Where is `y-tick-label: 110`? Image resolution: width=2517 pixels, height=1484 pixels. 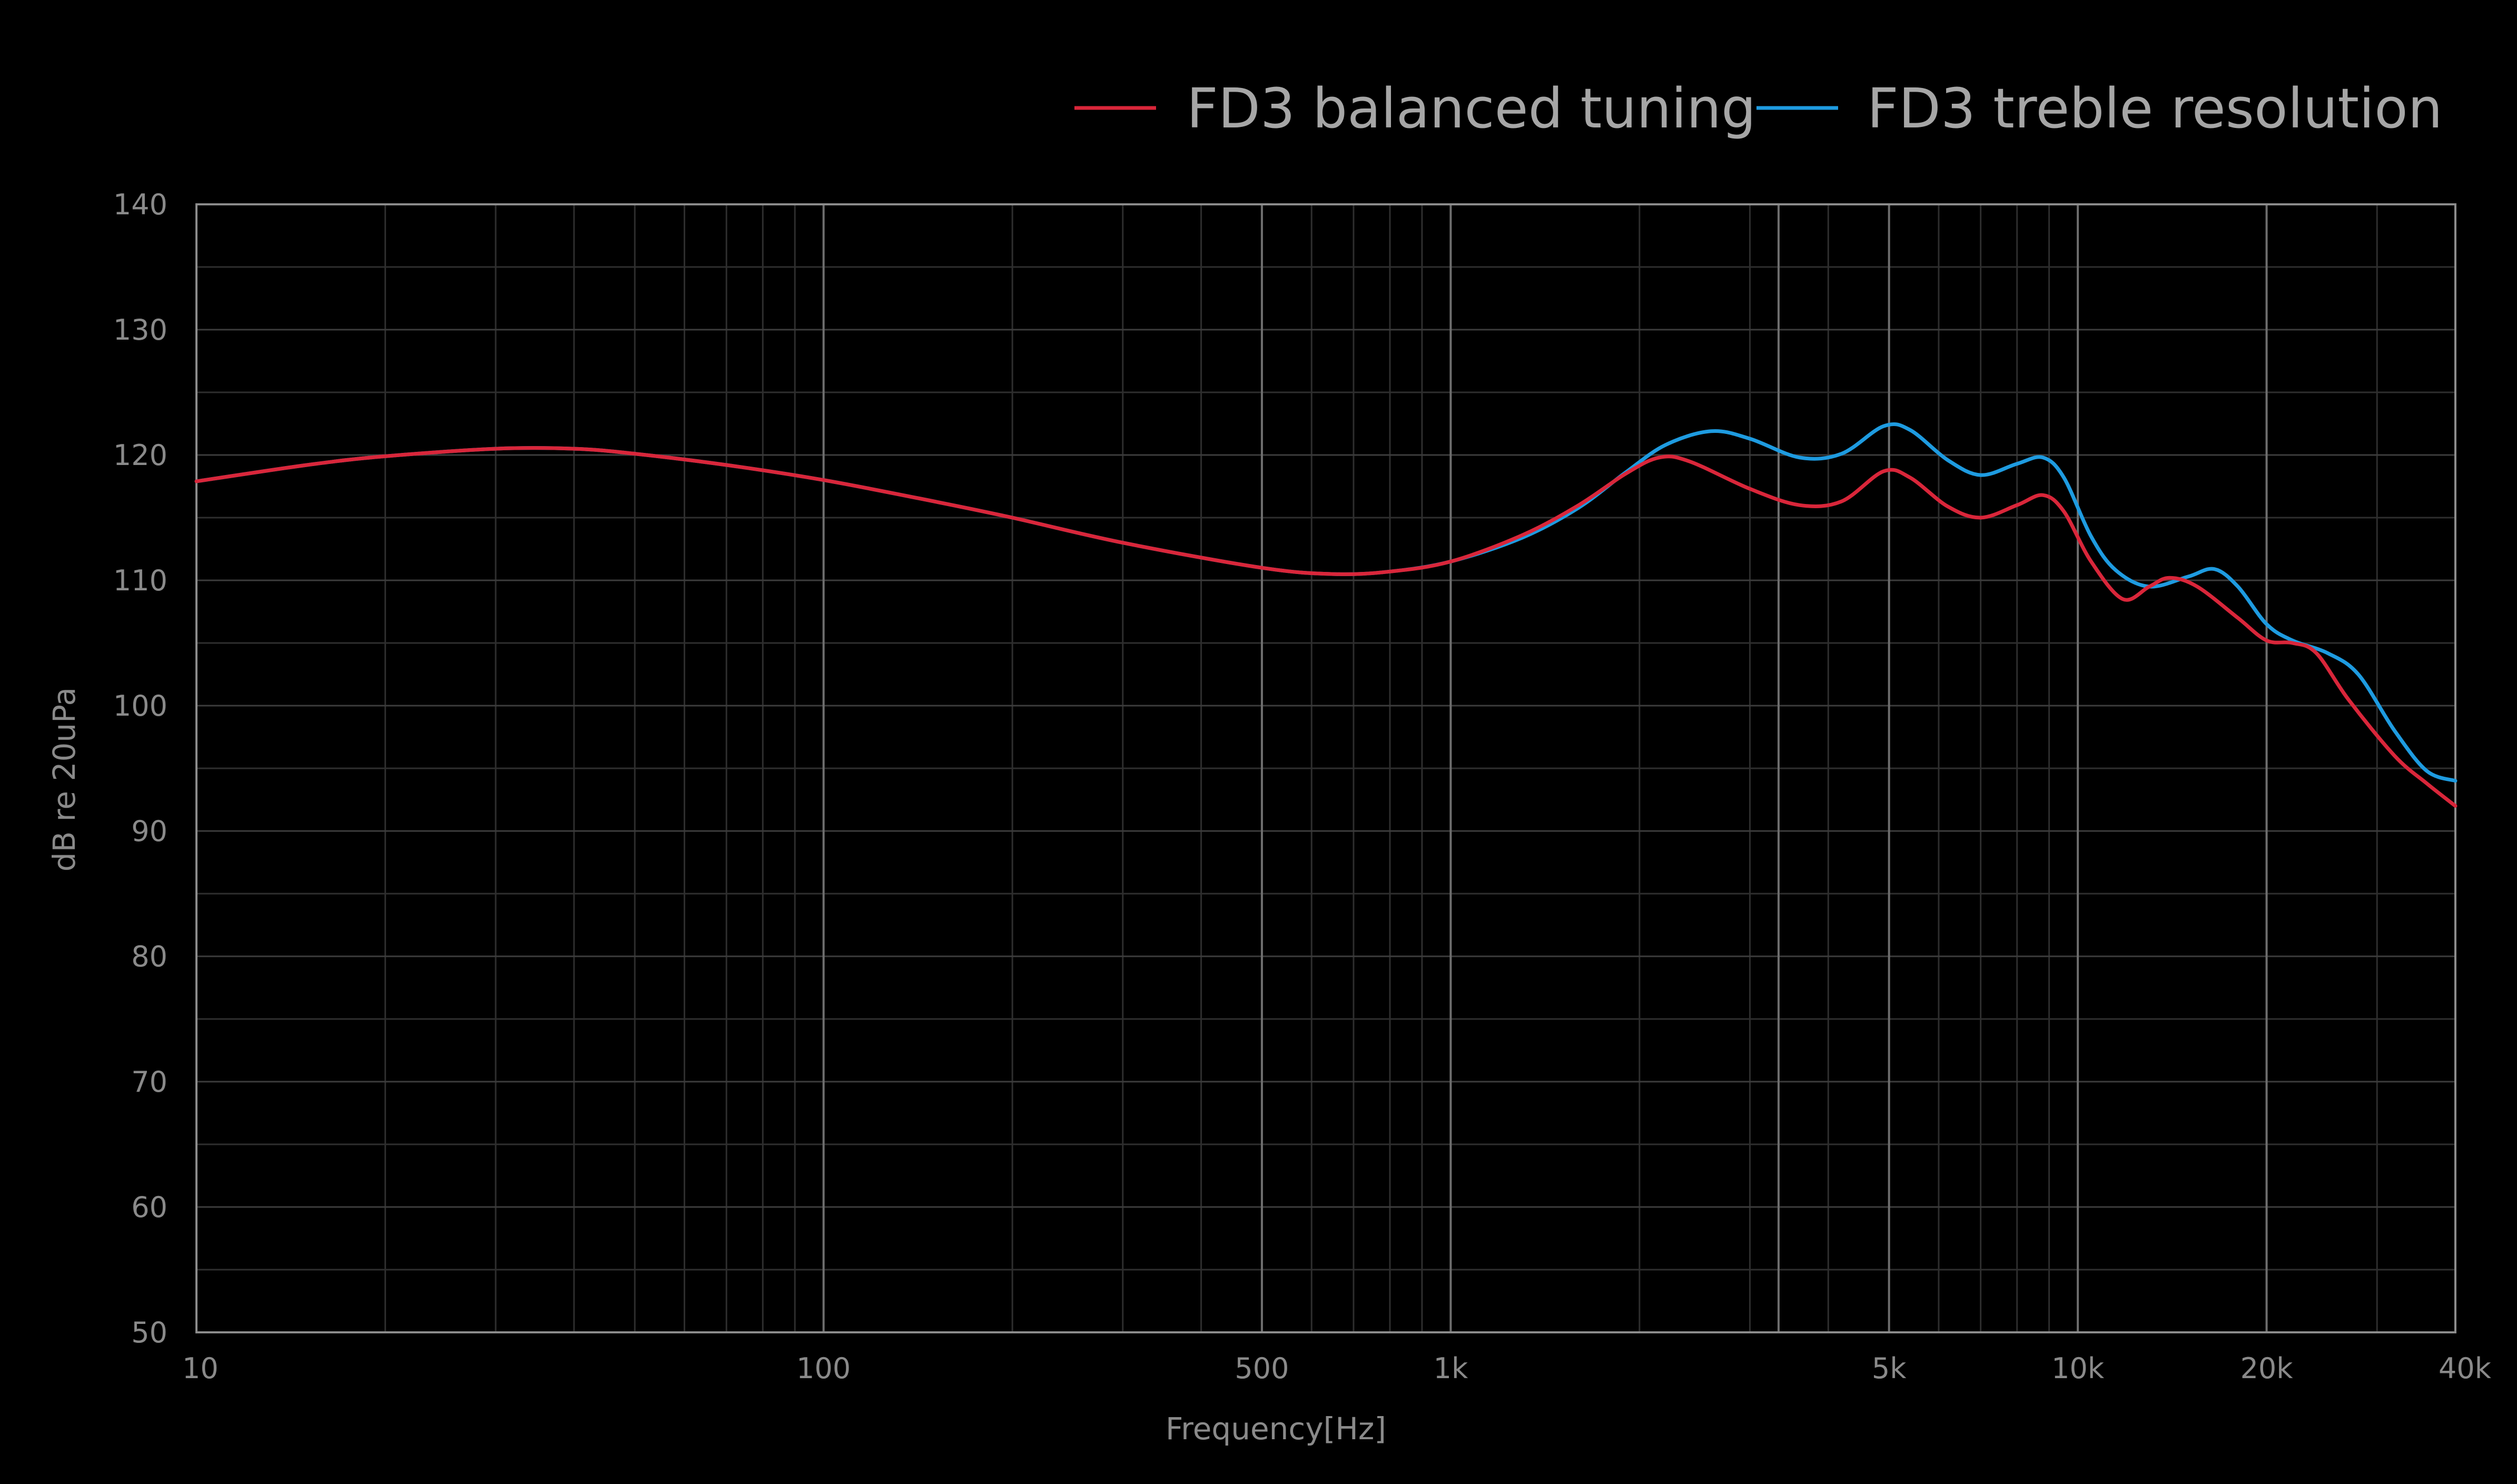
y-tick-label: 110 is located at coordinates (140, 580).